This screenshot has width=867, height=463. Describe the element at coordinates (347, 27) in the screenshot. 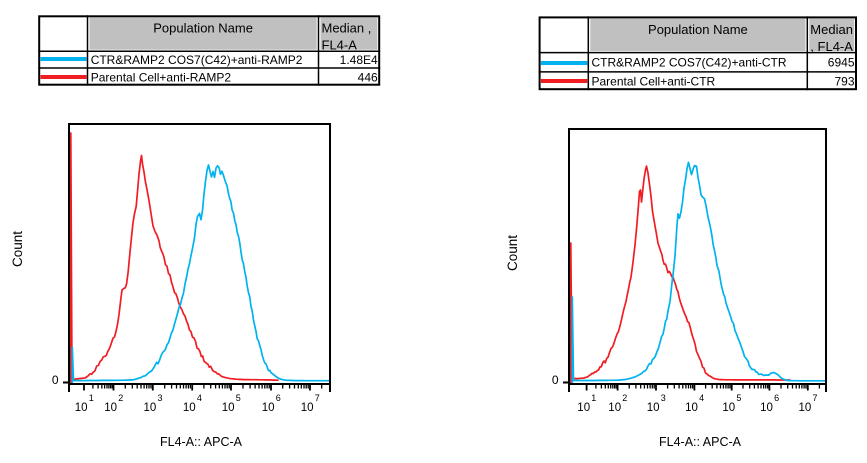

I see `svg-text: Median ,` at that location.